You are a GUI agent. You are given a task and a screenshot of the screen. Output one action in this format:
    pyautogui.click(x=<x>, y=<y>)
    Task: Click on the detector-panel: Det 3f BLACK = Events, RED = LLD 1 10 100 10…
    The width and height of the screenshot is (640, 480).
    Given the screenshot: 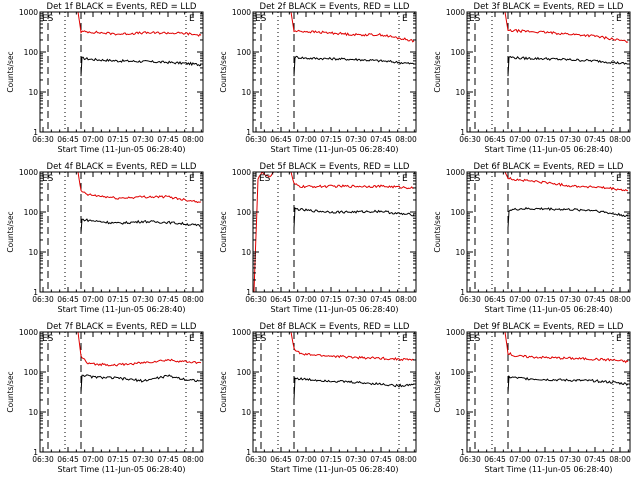 What is the action you would take?
    pyautogui.click(x=533, y=80)
    